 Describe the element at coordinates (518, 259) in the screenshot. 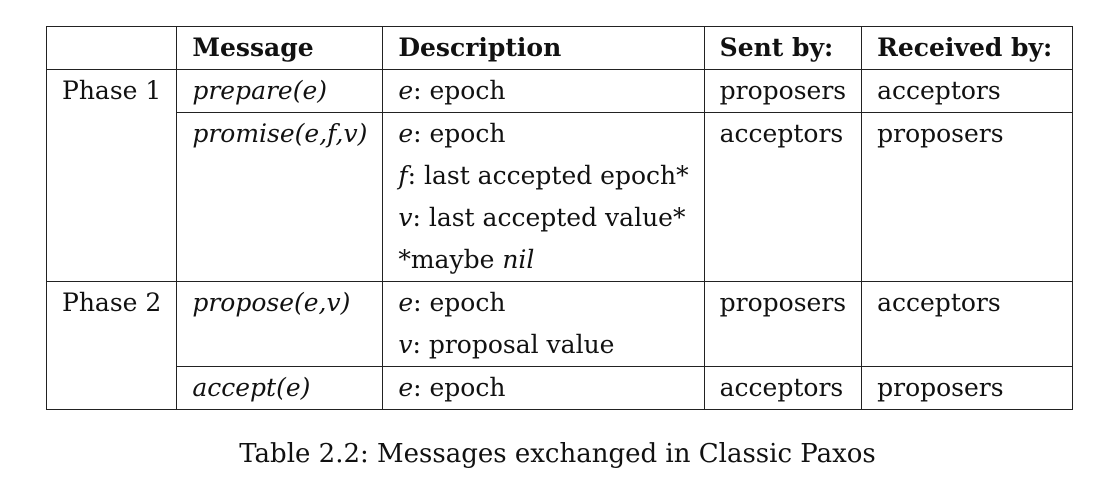

I see `nil-keyword: nil` at that location.